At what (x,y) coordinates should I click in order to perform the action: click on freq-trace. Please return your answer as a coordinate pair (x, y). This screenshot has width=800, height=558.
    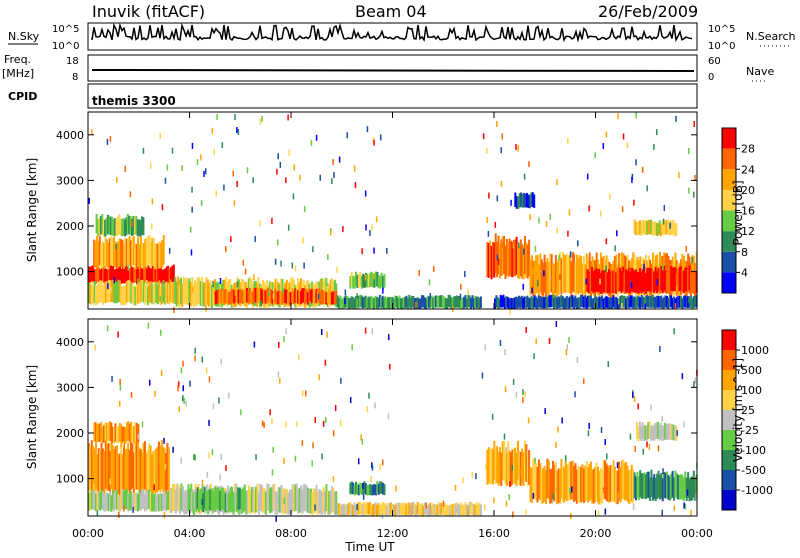
    Looking at the image, I should click on (393, 70).